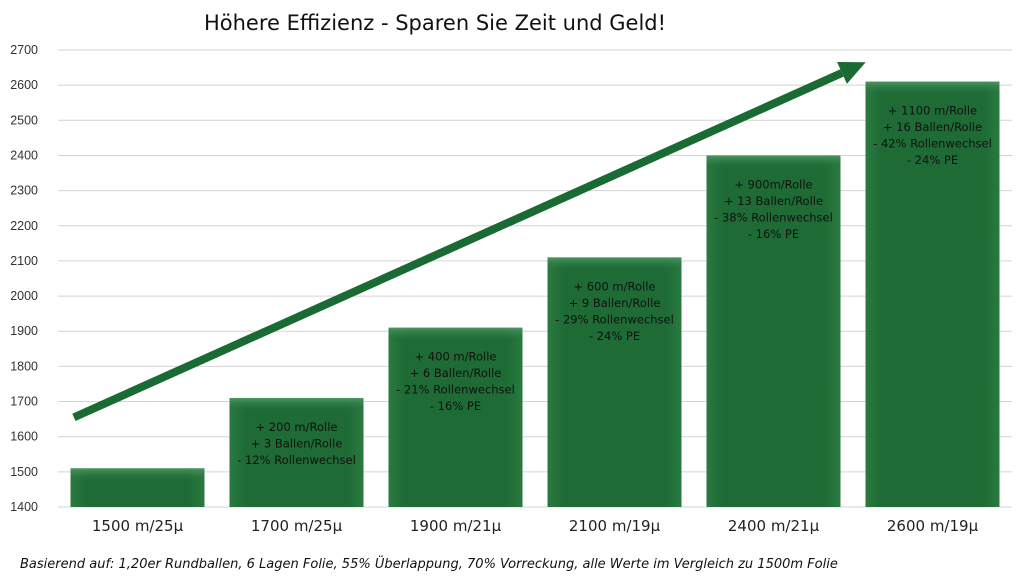  I want to click on y-tick-label: 2400, so click(24, 155).